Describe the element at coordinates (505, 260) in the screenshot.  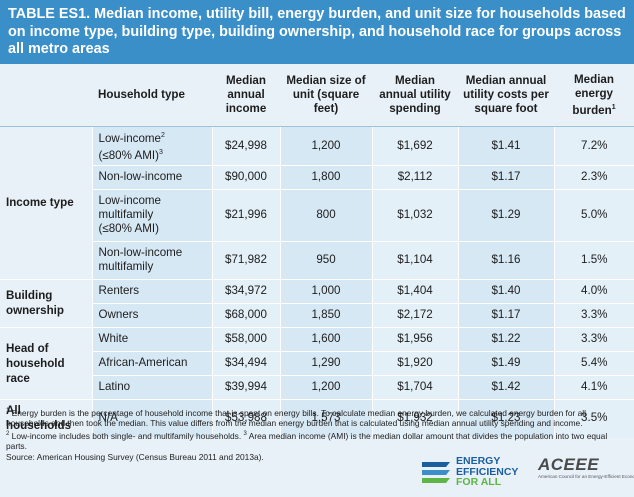
I see `cell-cost: $1.16` at that location.